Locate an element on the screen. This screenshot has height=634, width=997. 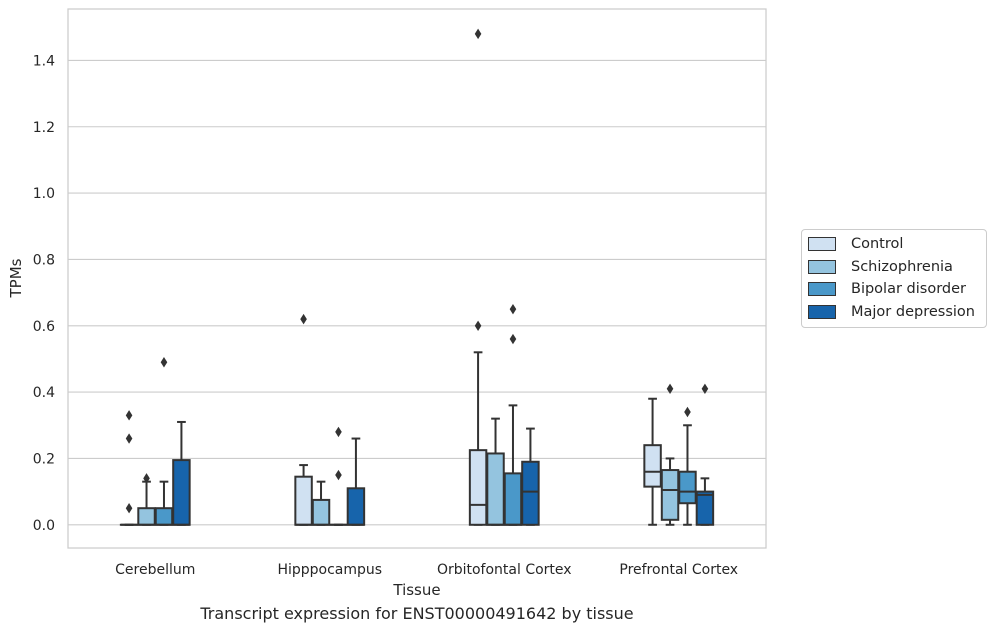
legend-item: Schizophrenia is located at coordinates (894, 267).